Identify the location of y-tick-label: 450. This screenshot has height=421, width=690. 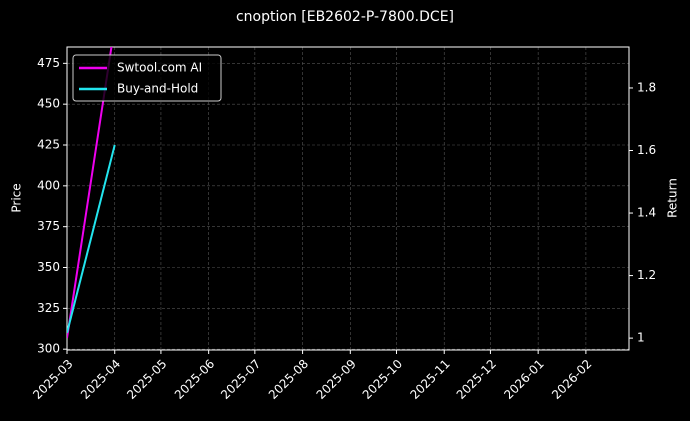
(48, 104).